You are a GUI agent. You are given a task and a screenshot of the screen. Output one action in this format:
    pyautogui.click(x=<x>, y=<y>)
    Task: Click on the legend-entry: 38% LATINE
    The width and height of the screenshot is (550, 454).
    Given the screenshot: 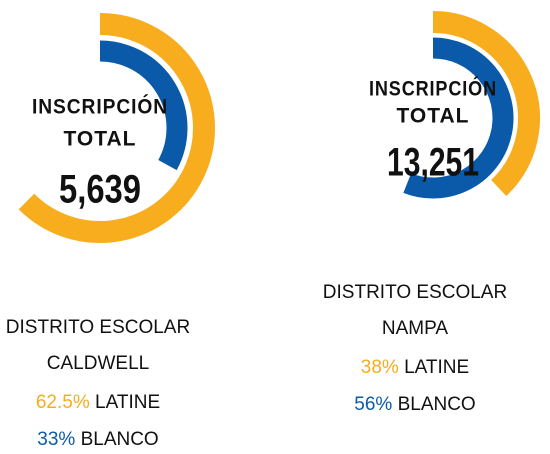 What is the action you would take?
    pyautogui.click(x=415, y=367)
    